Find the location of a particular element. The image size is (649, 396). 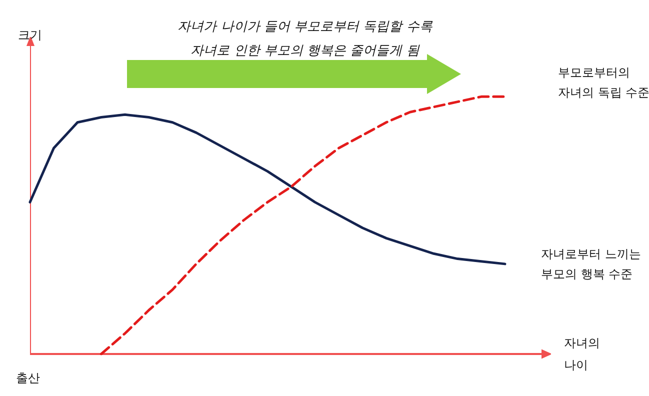

y-axis-title: 크기 is located at coordinates (30, 35).